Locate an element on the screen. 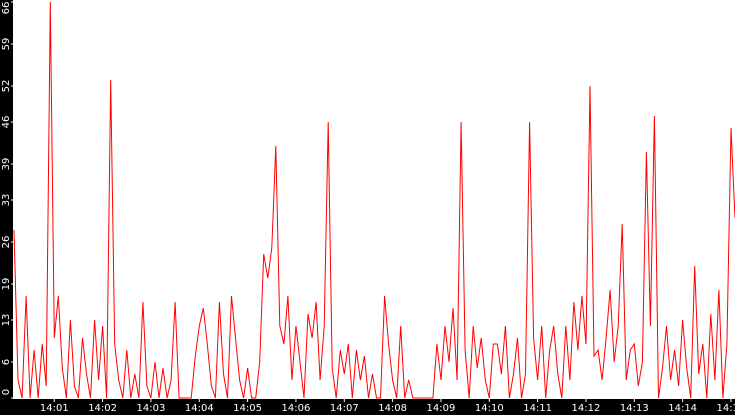 This screenshot has height=415, width=735. x-tick-label: 14:01 is located at coordinates (54, 408).